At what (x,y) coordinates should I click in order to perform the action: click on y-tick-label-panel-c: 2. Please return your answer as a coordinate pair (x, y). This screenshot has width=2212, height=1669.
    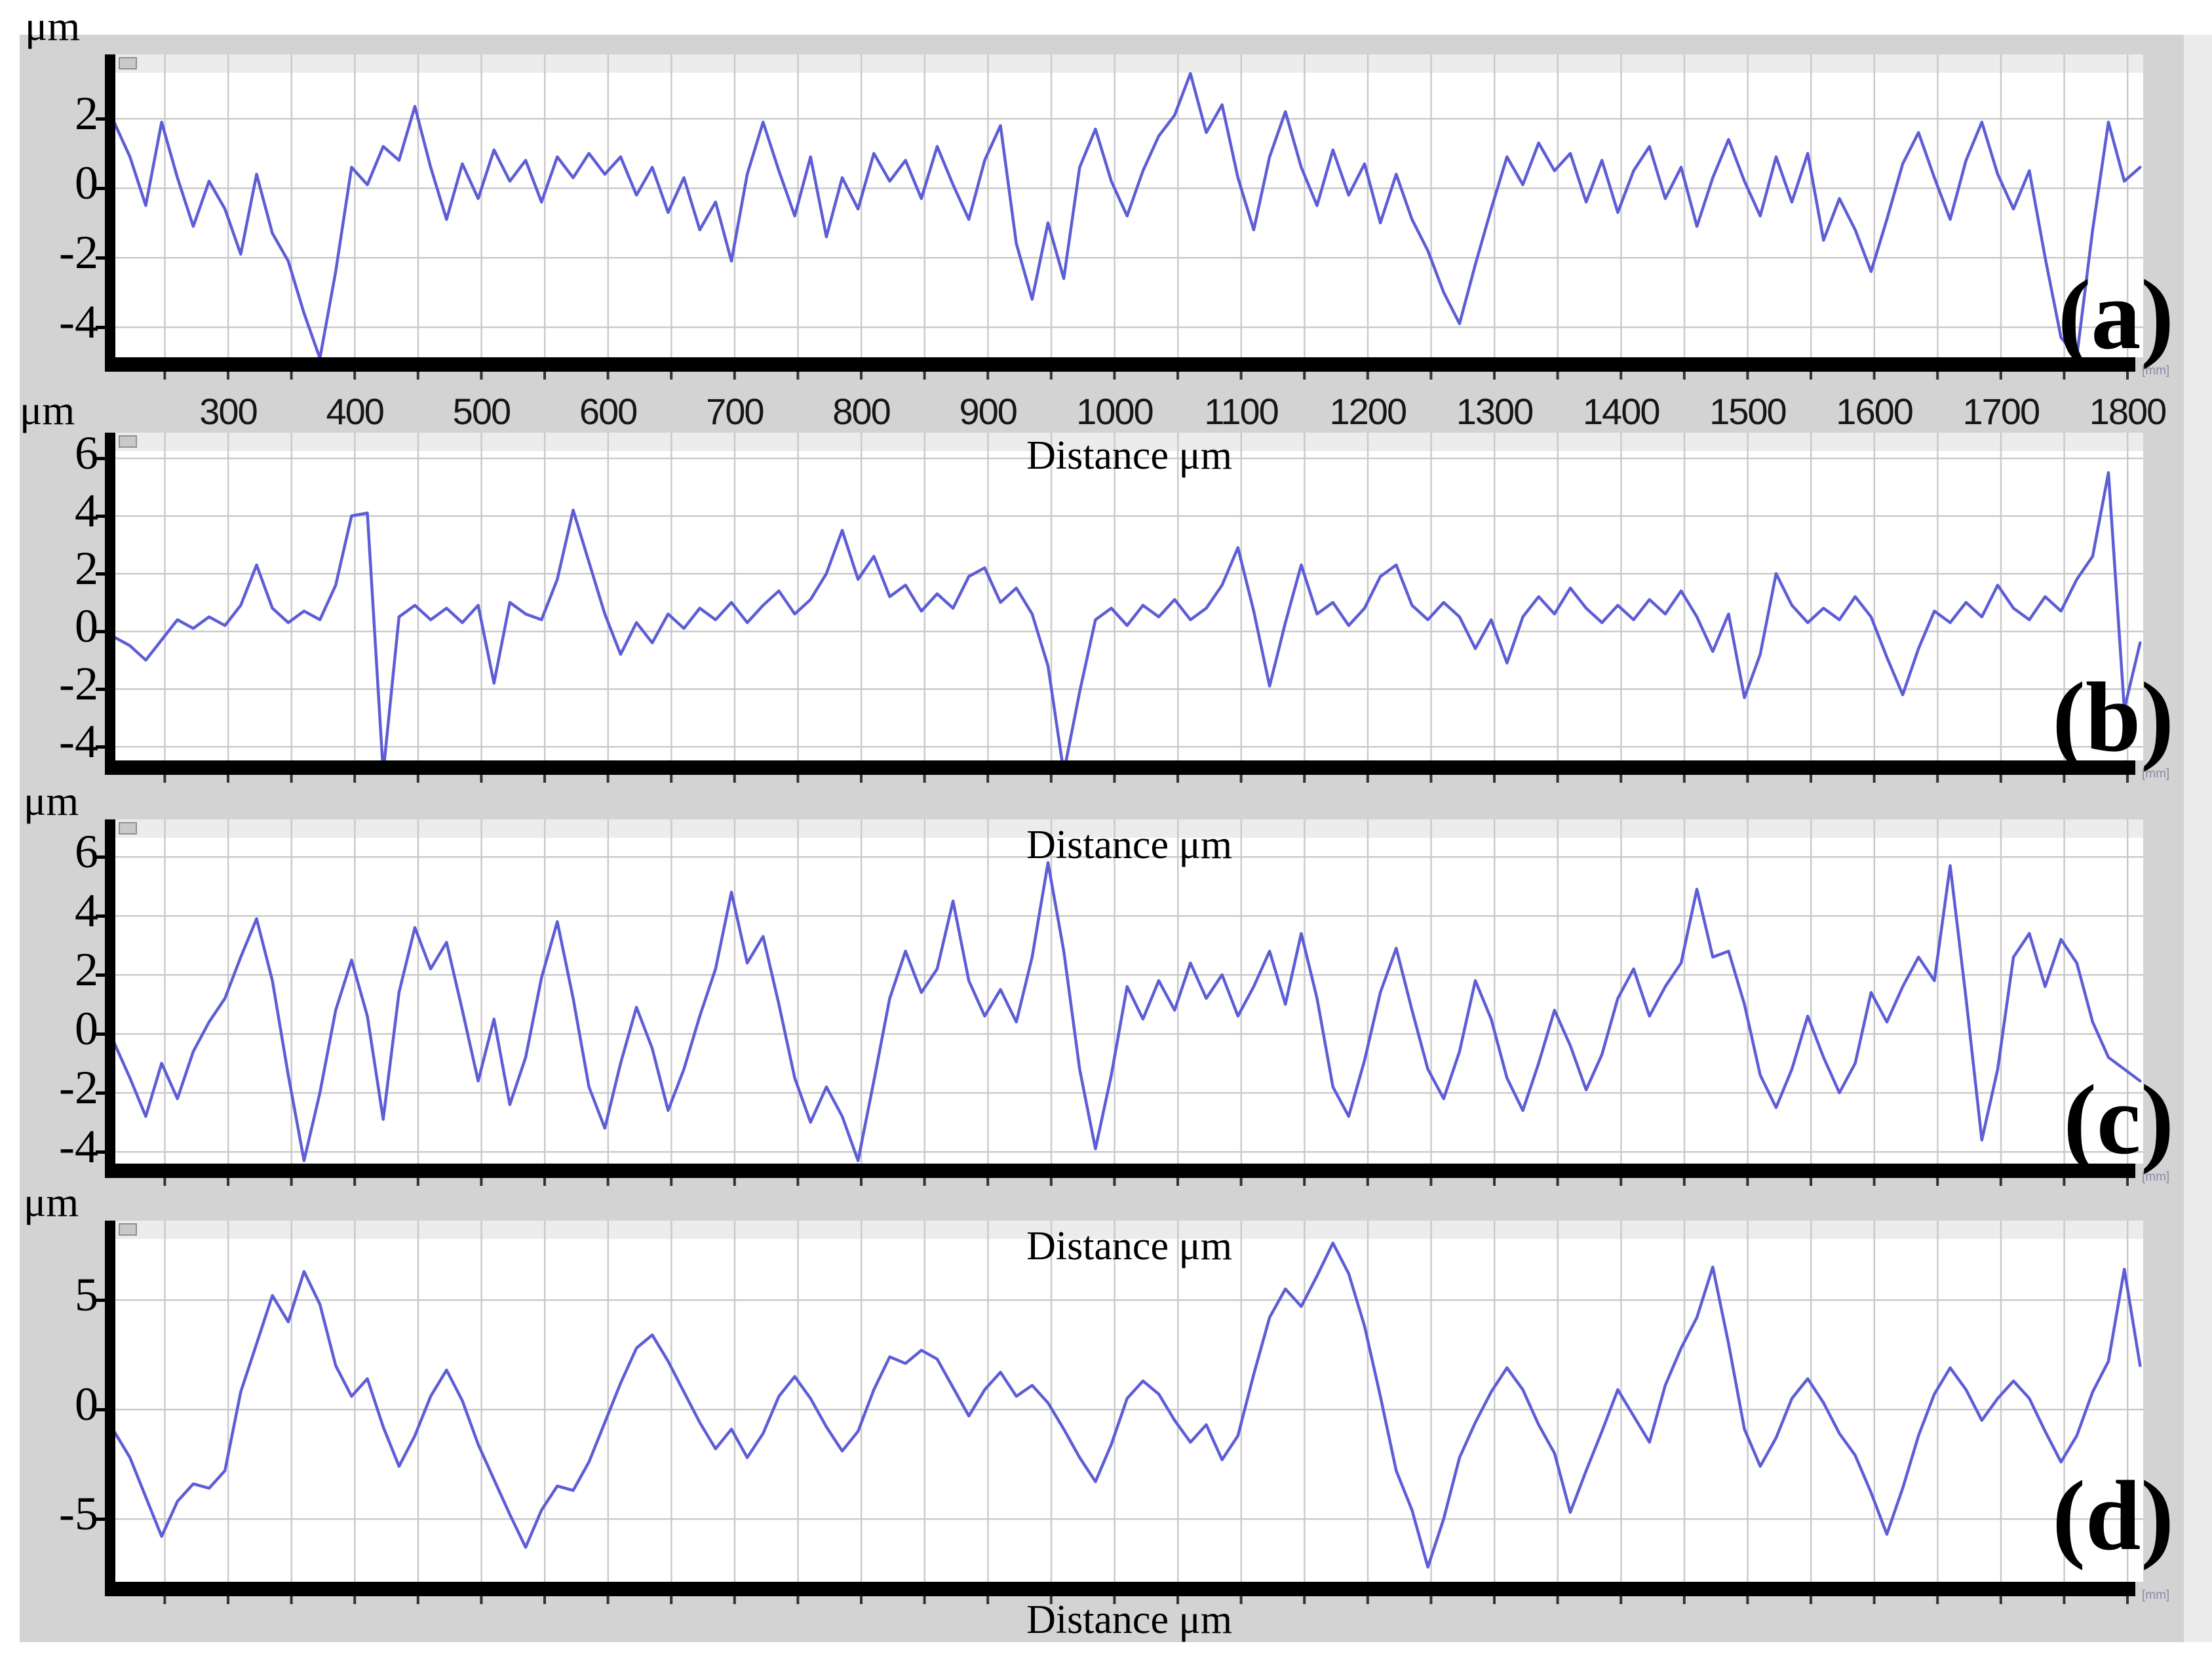
    Looking at the image, I should click on (87, 969).